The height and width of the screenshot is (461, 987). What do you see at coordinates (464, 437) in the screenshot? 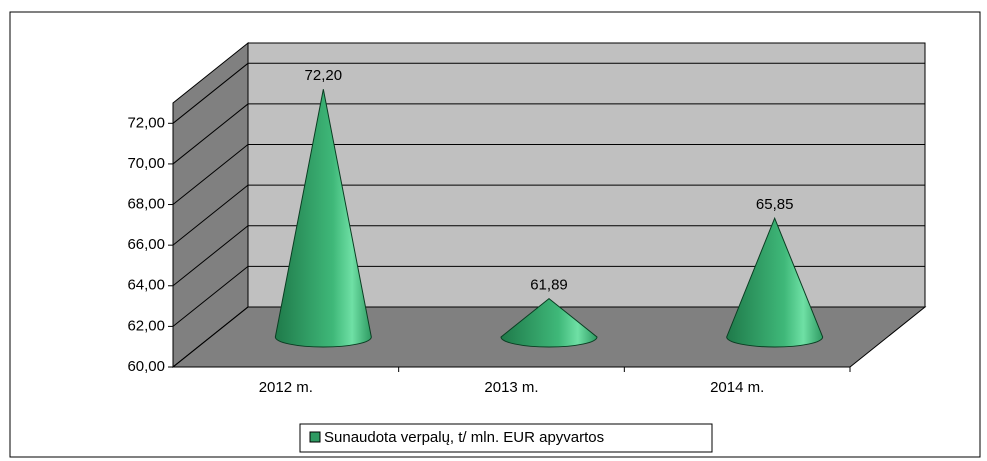
I see `legend-label: Sunaudota verpalų, t/ mln. EUR apyvartos` at bounding box center [464, 437].